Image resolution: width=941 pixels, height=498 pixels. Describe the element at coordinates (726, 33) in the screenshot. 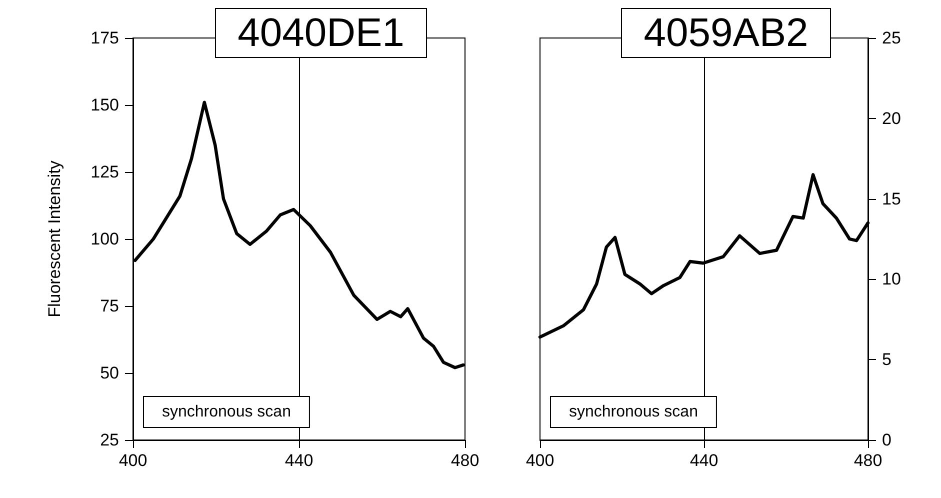

I see `chart-title: 4059AB2` at that location.